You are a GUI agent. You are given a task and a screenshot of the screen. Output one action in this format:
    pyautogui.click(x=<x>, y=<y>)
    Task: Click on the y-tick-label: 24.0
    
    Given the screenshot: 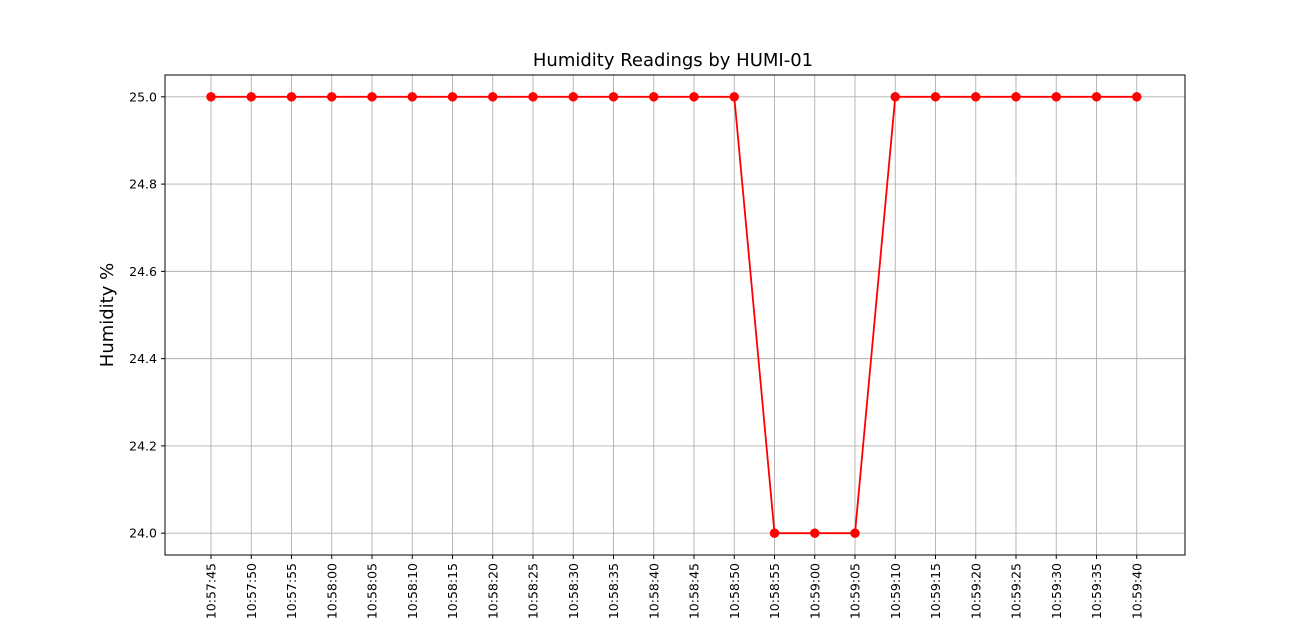 What is the action you would take?
    pyautogui.click(x=143, y=533)
    